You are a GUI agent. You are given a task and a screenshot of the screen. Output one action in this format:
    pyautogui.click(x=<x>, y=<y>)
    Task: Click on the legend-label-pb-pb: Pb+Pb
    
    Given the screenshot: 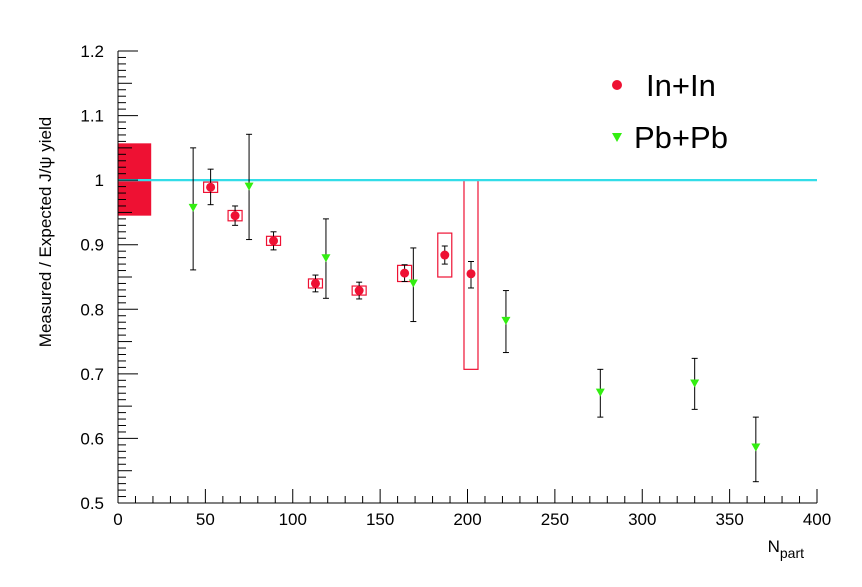 What is the action you would take?
    pyautogui.click(x=681, y=137)
    